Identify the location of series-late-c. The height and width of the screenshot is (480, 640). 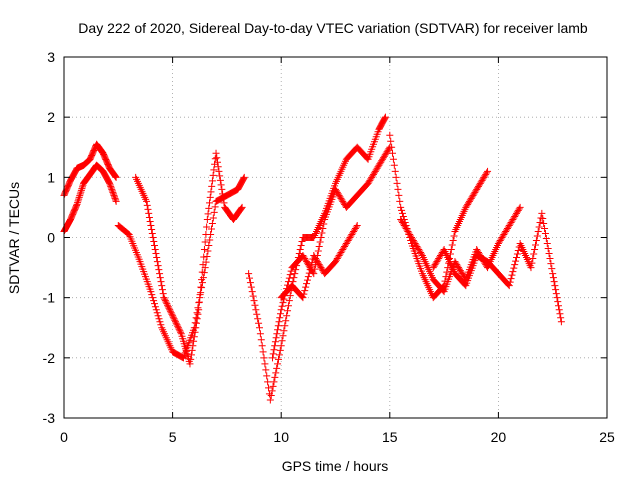
(497, 267).